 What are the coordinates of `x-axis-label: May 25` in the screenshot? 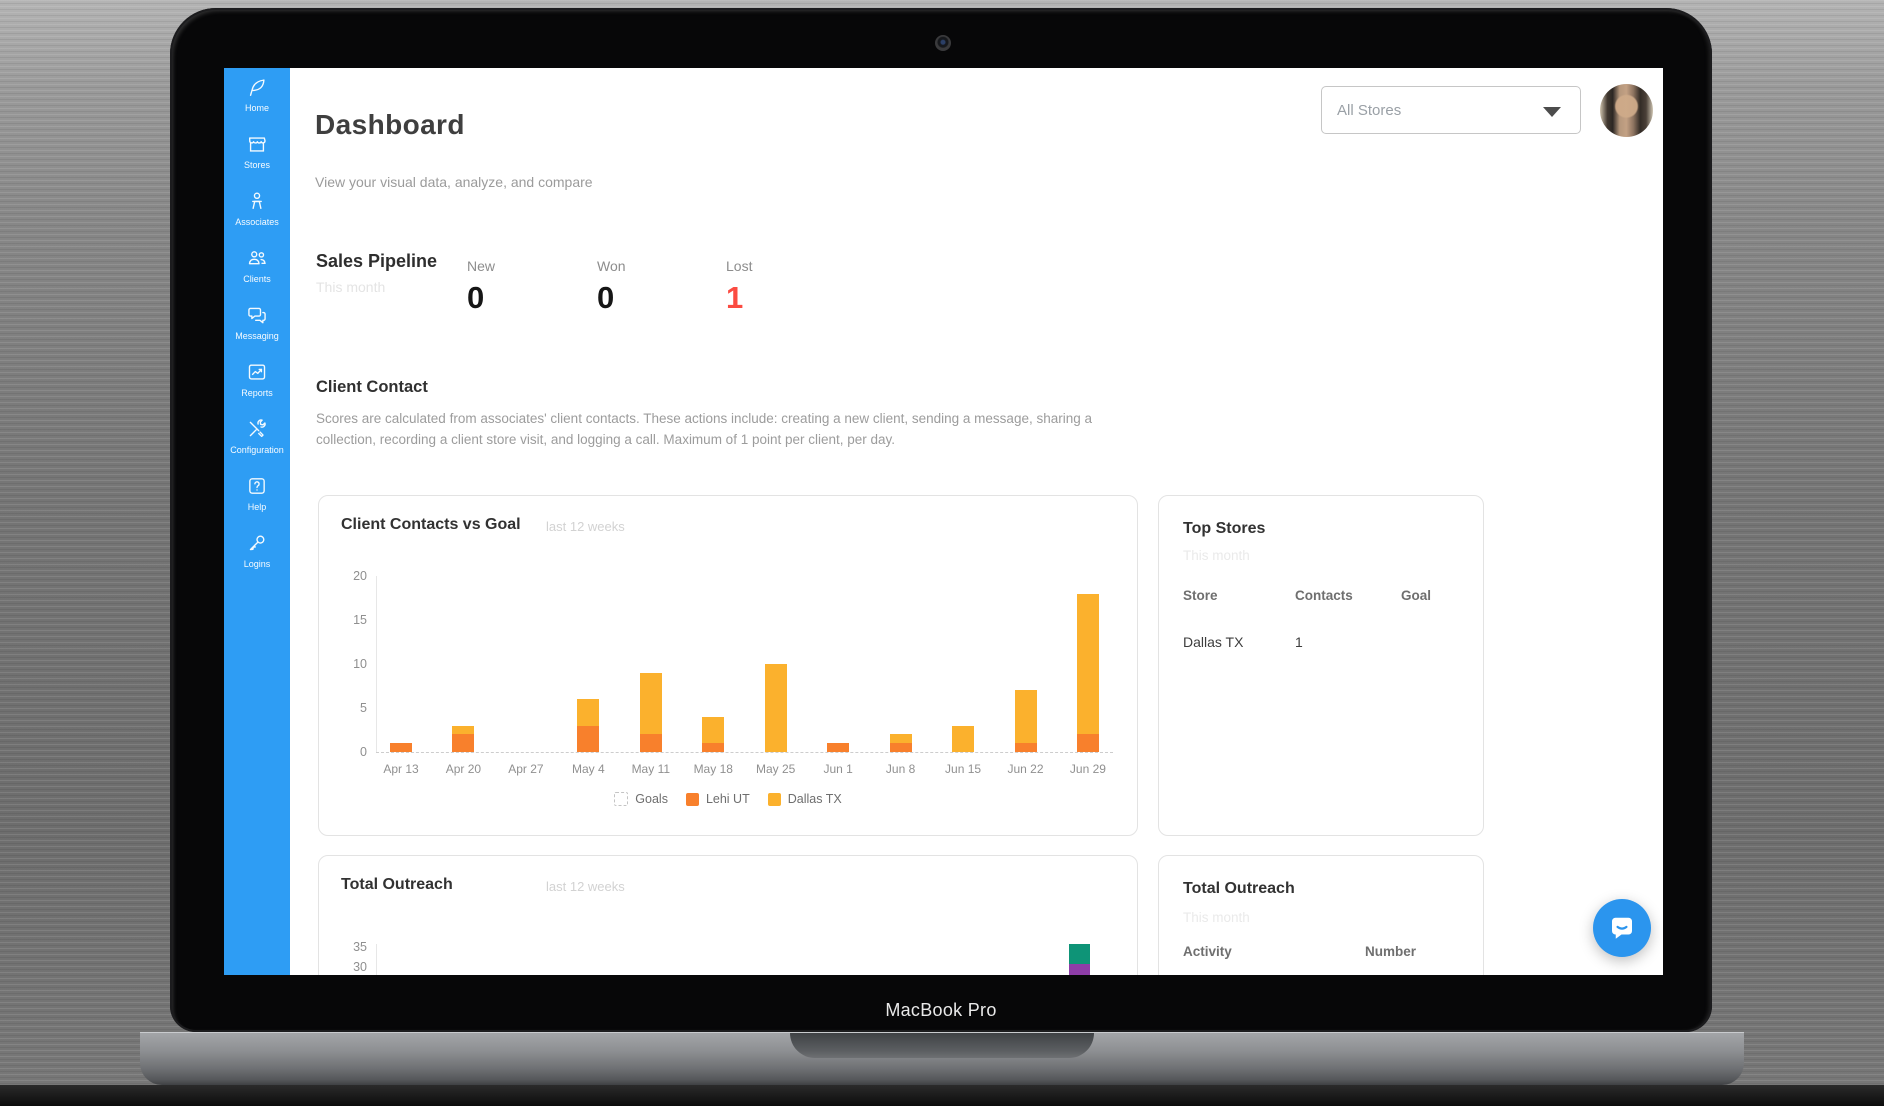 It's located at (776, 769).